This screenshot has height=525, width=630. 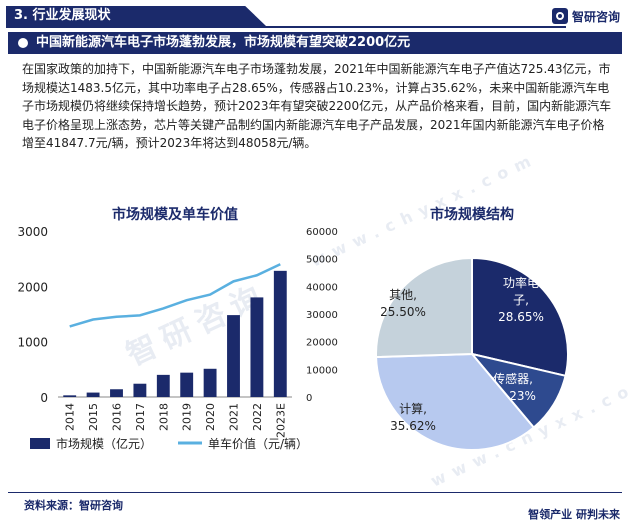 I want to click on slogan: 智领产业 研判未来, so click(x=574, y=514).